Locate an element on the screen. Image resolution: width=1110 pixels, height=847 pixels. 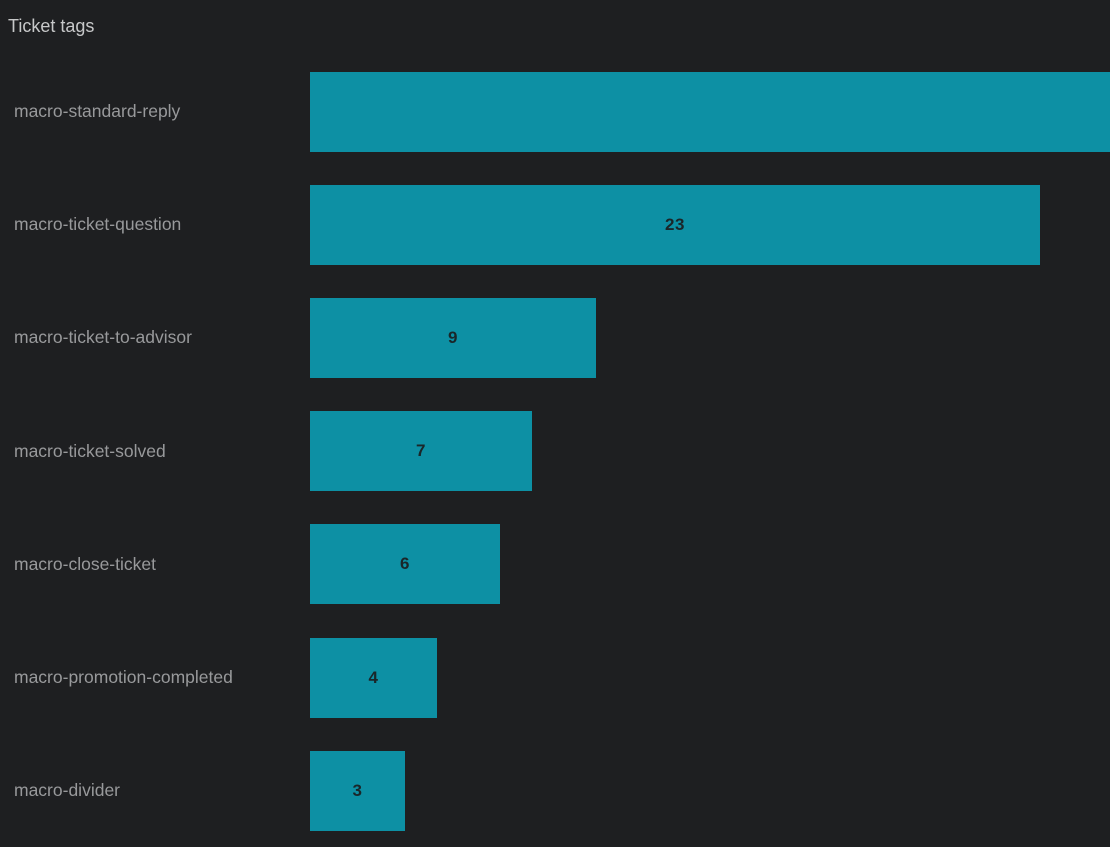
bar-value-label: 9 is located at coordinates (453, 337).